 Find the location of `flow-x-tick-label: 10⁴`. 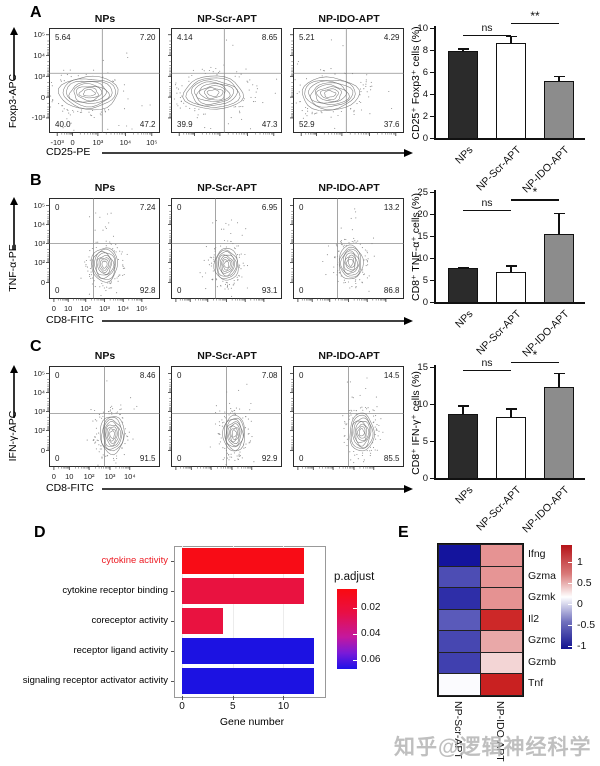

flow-x-tick-label: 10⁴ is located at coordinates (130, 476).